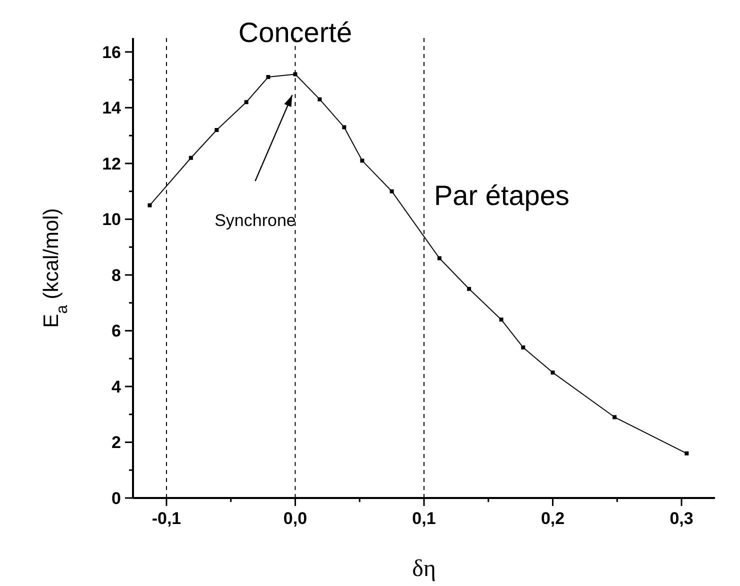 The height and width of the screenshot is (586, 740). Describe the element at coordinates (502, 195) in the screenshot. I see `annotation: Par étapes` at that location.